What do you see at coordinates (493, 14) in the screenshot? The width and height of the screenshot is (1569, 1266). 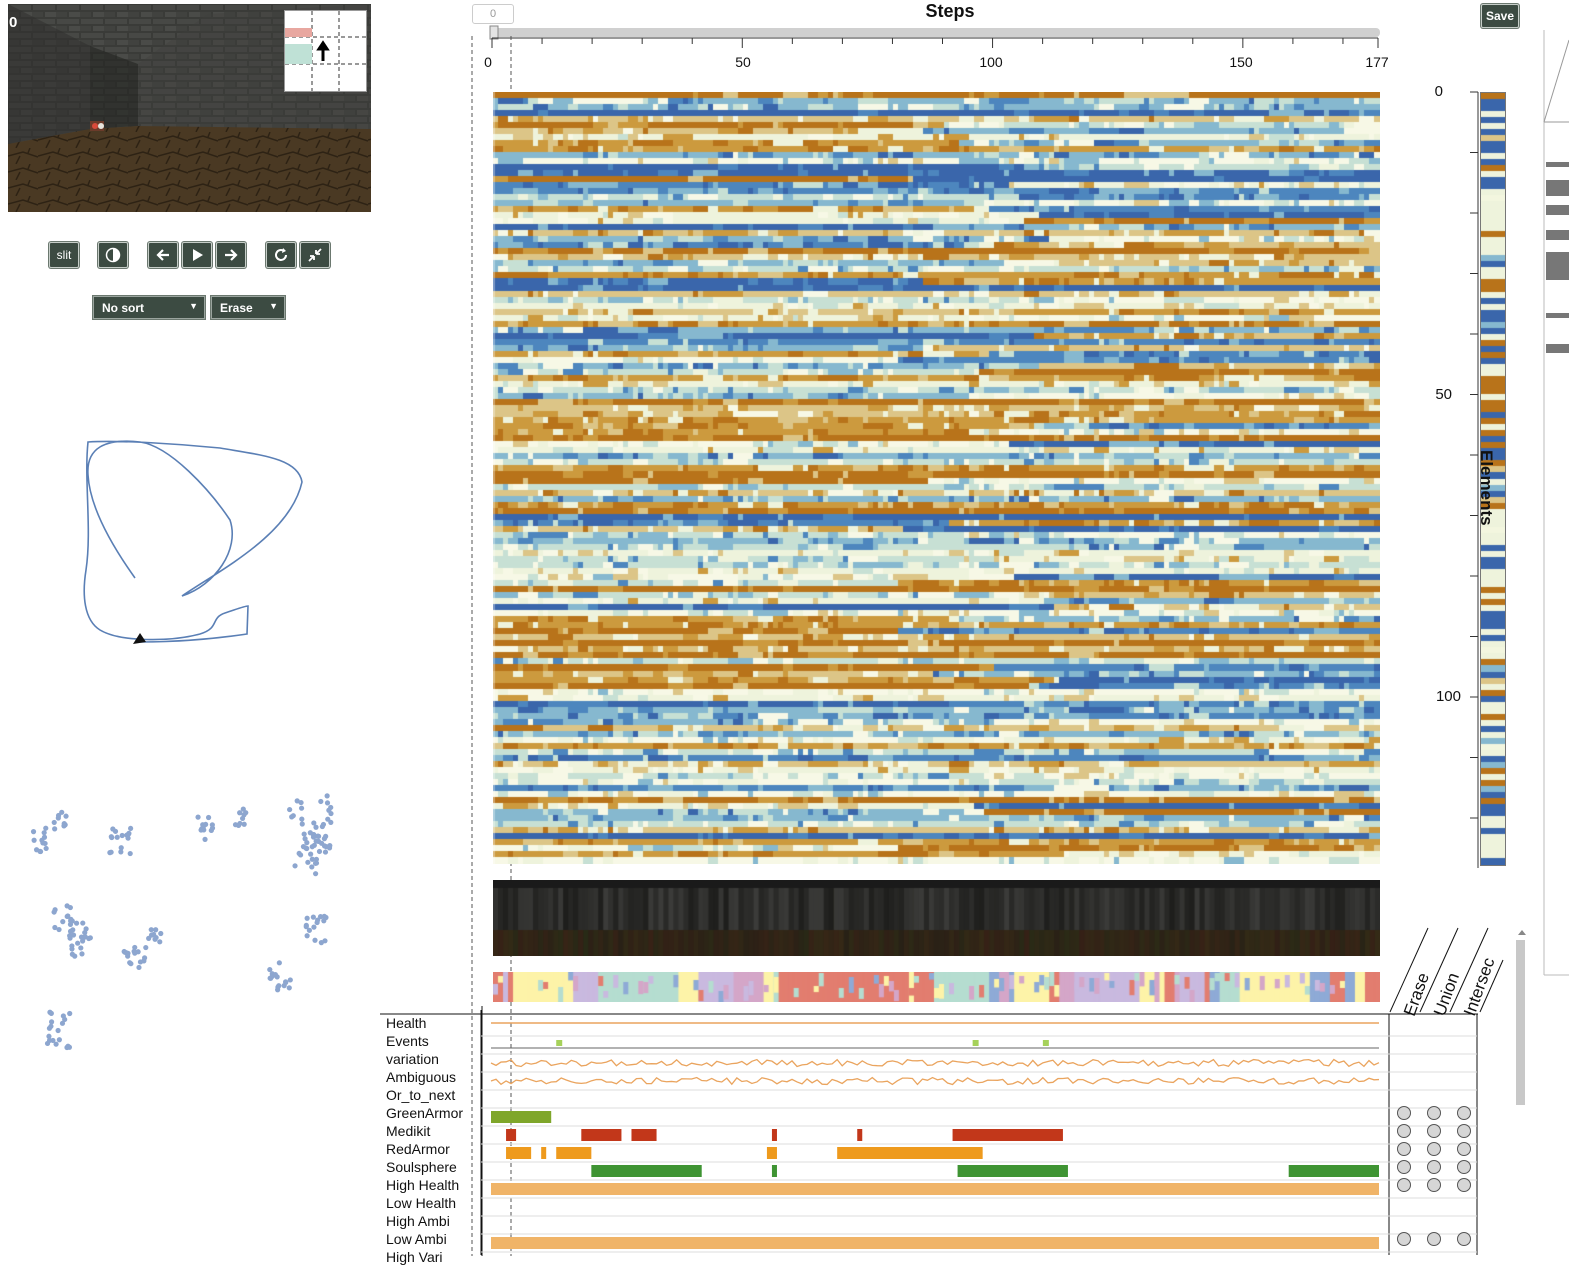 I see `step-input: 0` at bounding box center [493, 14].